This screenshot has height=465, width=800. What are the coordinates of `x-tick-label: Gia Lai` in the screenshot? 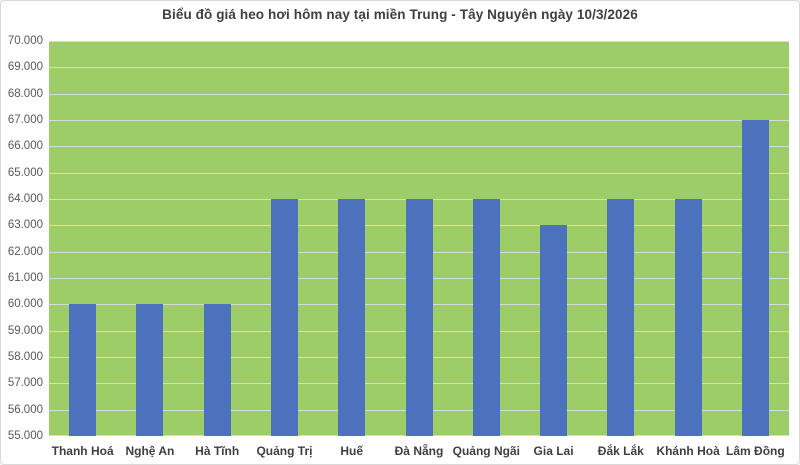 It's located at (553, 451).